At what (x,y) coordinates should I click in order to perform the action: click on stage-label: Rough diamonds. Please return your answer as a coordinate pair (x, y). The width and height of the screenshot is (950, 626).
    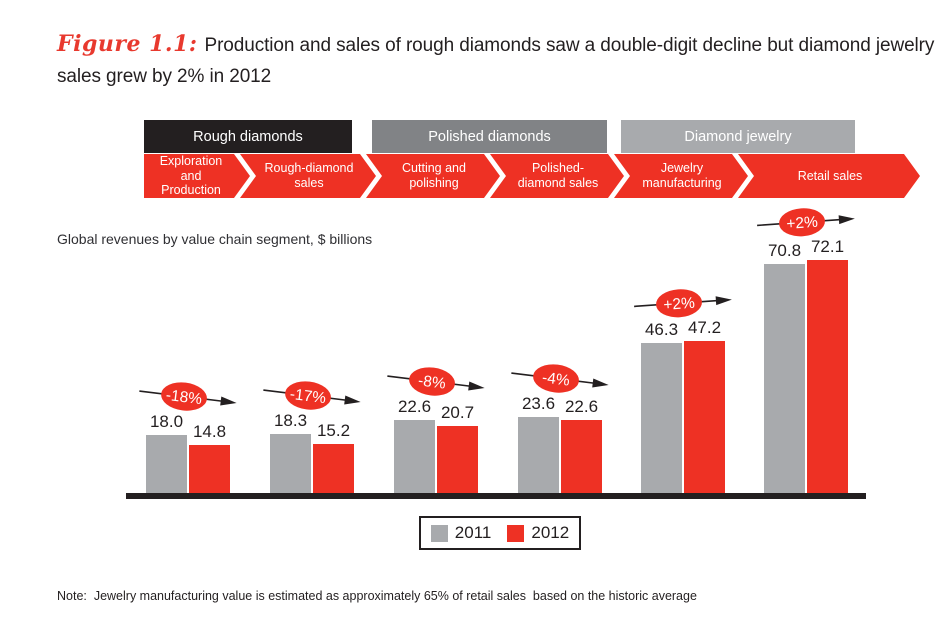
    Looking at the image, I should click on (248, 136).